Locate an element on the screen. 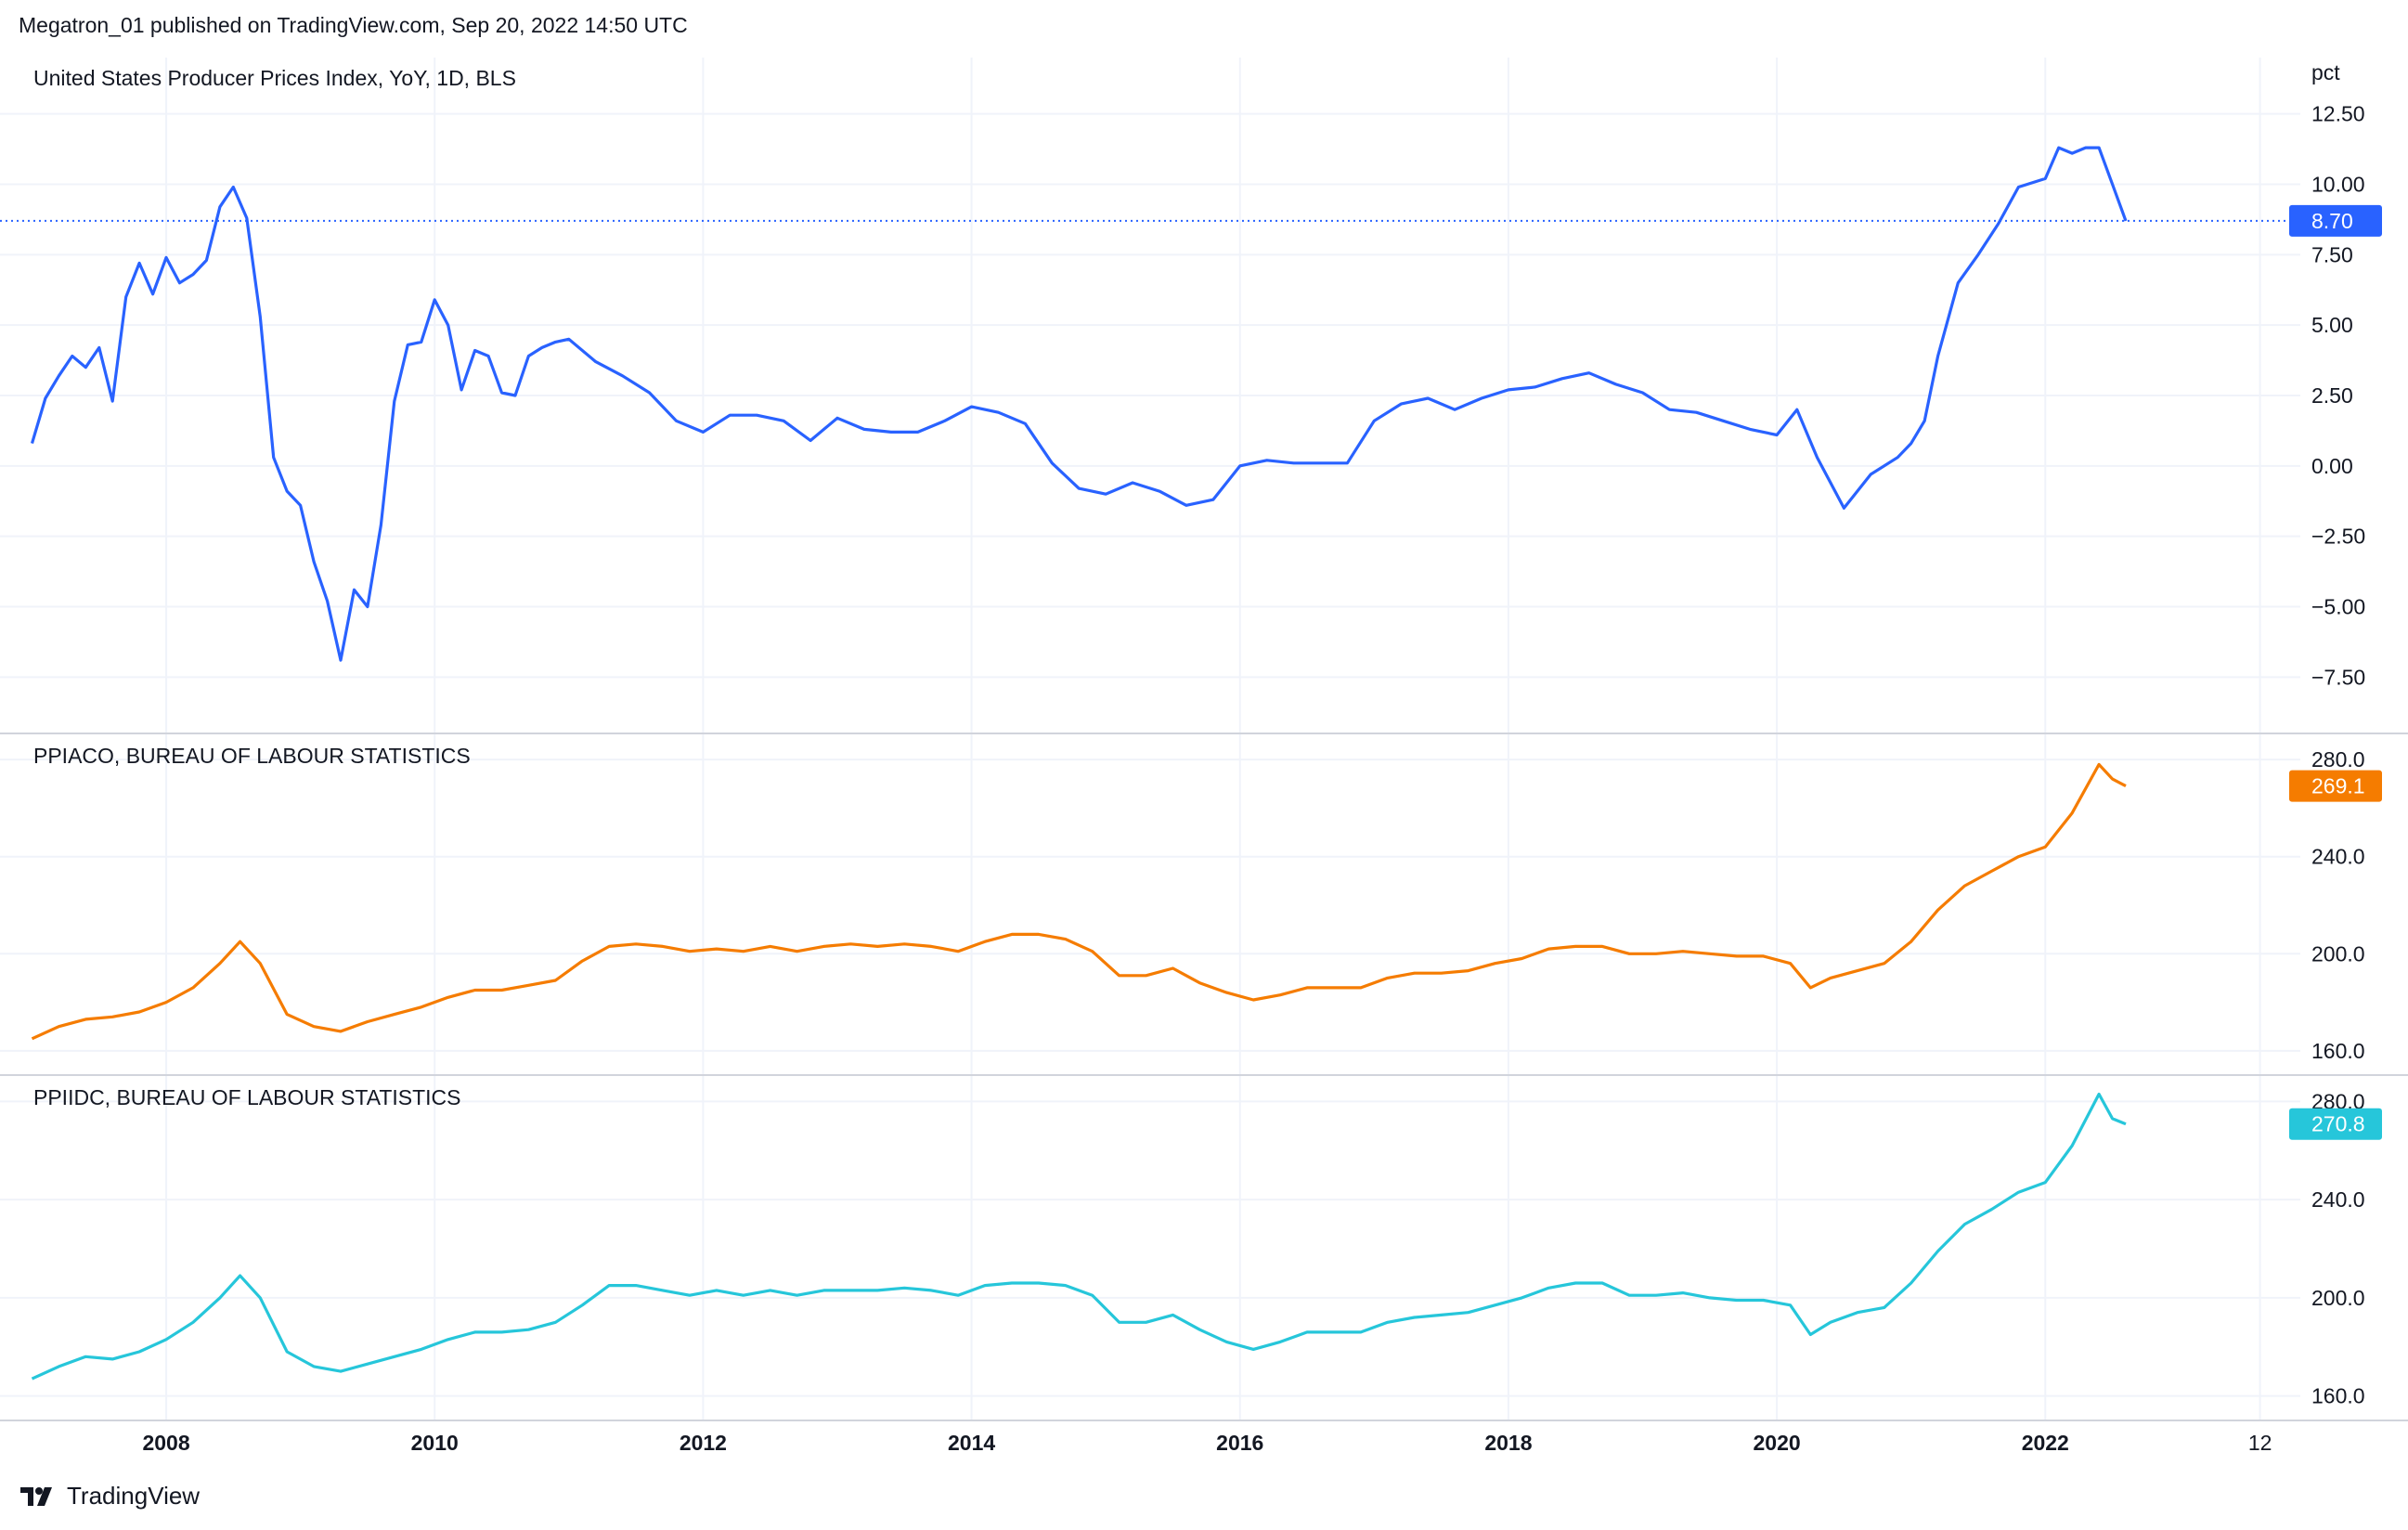  y-tick-label: 5.00 is located at coordinates (2332, 325).